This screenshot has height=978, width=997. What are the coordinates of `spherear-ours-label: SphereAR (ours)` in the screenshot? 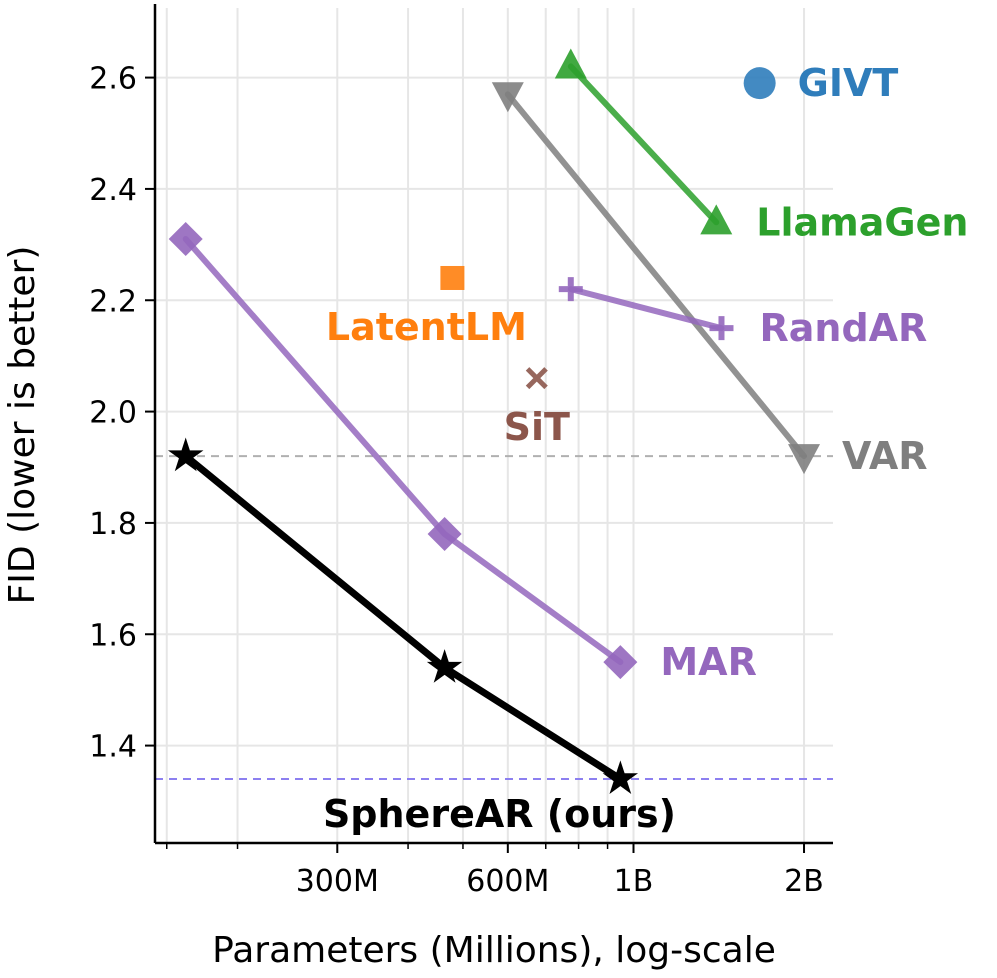 It's located at (499, 814).